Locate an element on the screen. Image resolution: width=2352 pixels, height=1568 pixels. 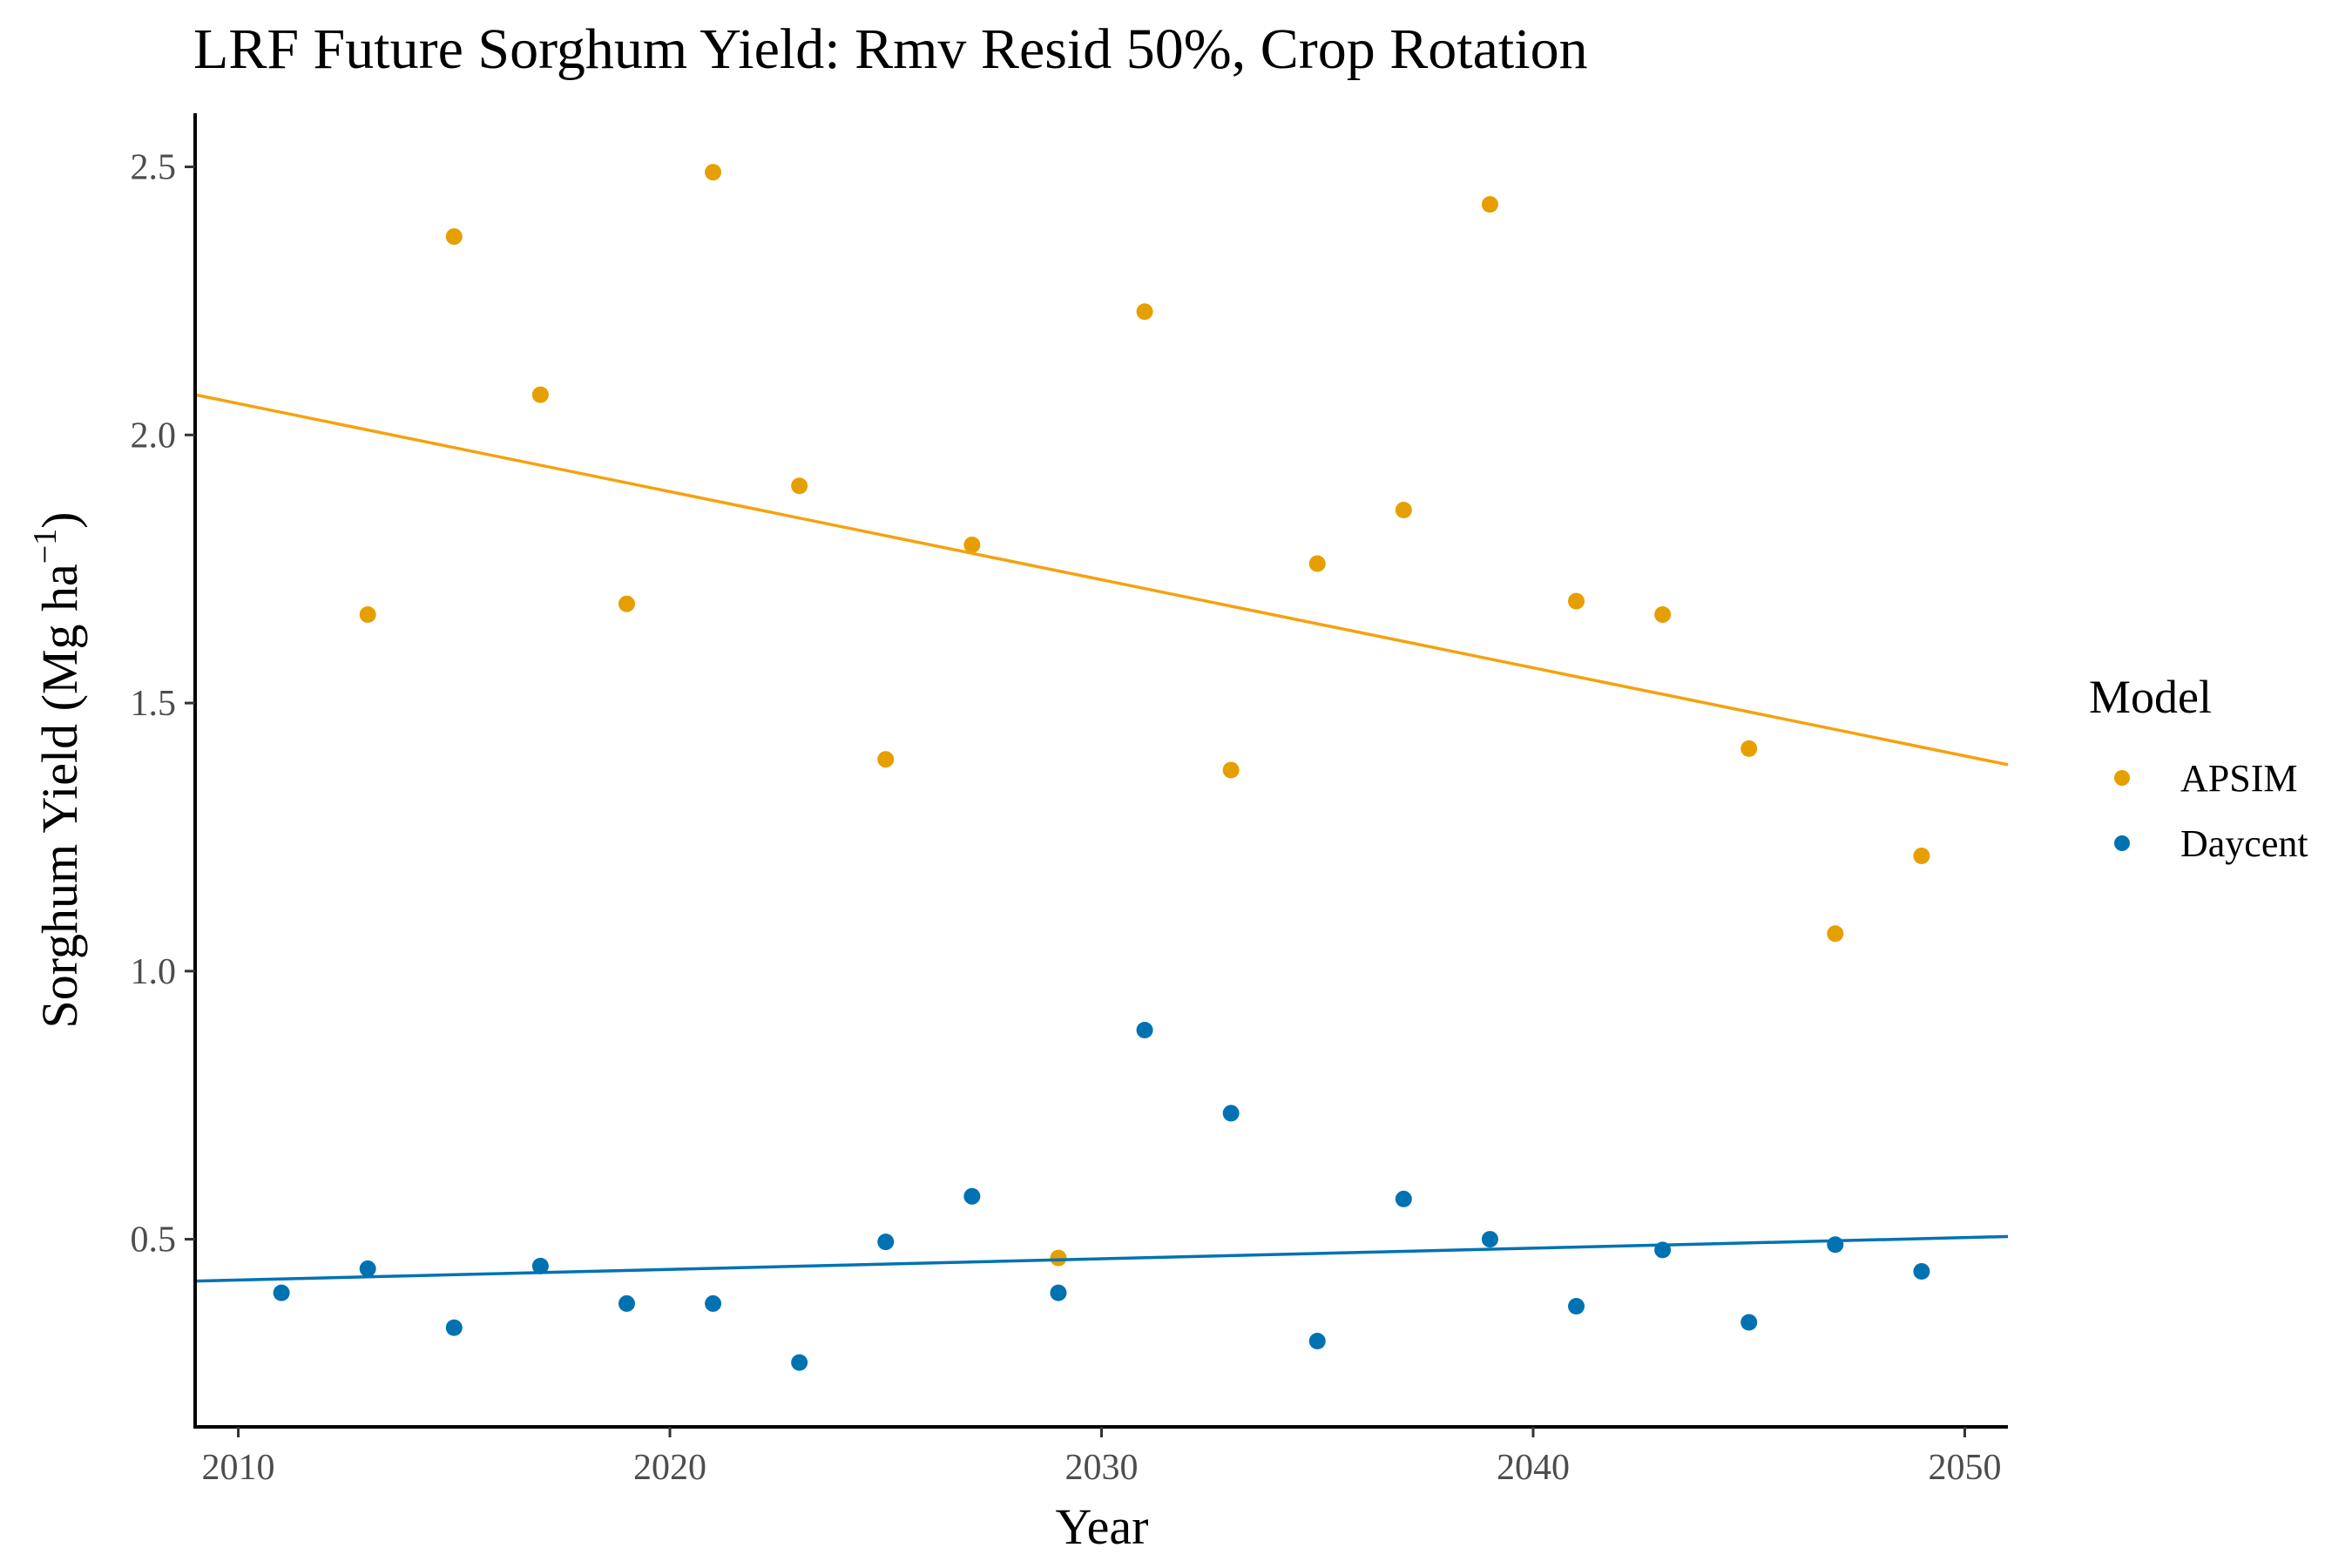
y-axis-ticks: 0.5 1.0 1.5 2.0 2.5 is located at coordinates (163, 704).